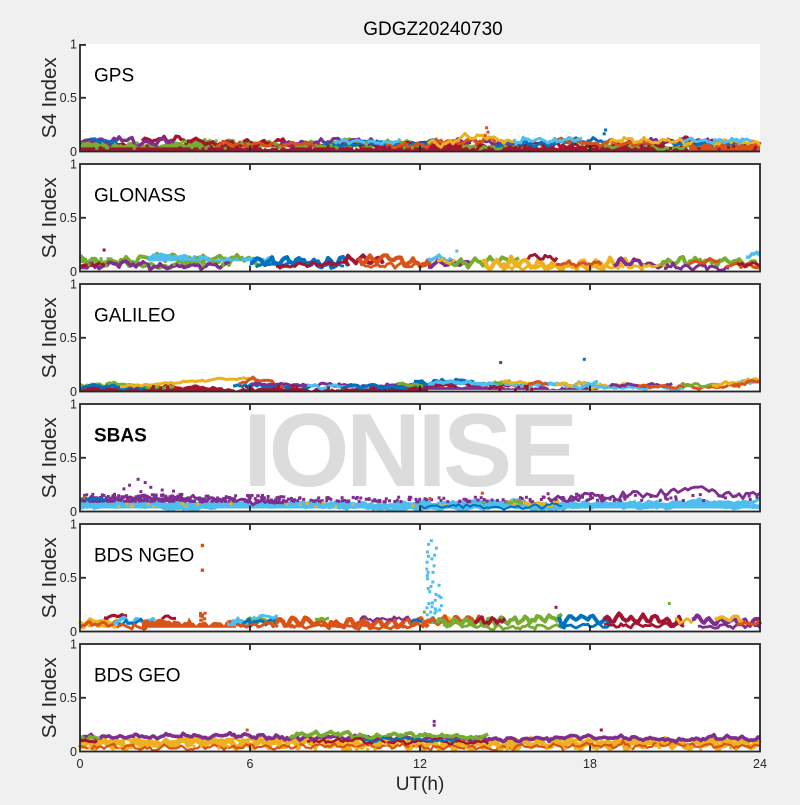 The image size is (800, 805). What do you see at coordinates (114, 76) in the screenshot?
I see `svg-text: GPS` at bounding box center [114, 76].